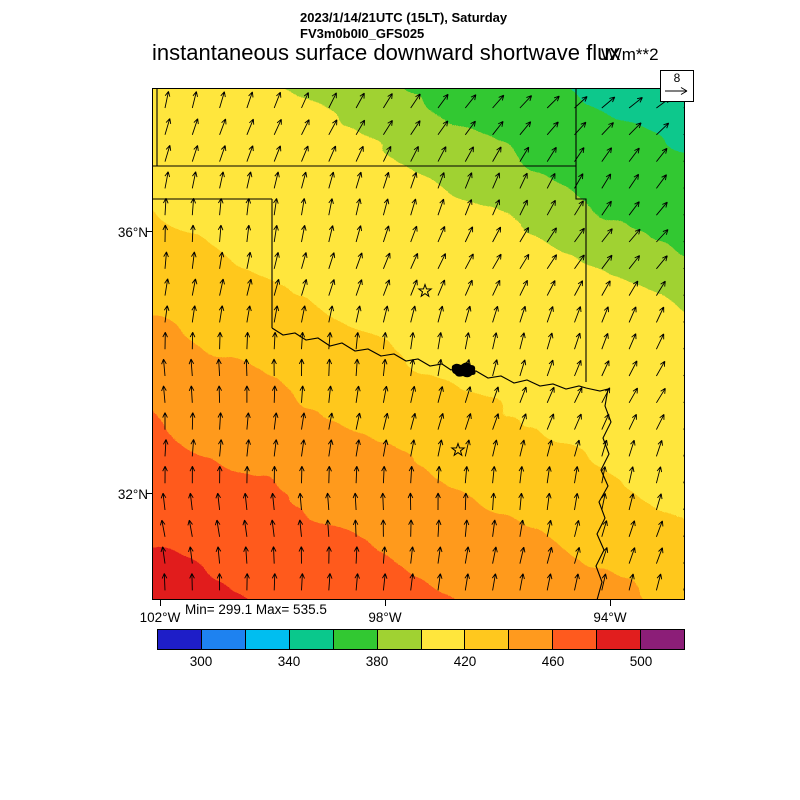  I want to click on reference-vector-value: 8, so click(677, 78).